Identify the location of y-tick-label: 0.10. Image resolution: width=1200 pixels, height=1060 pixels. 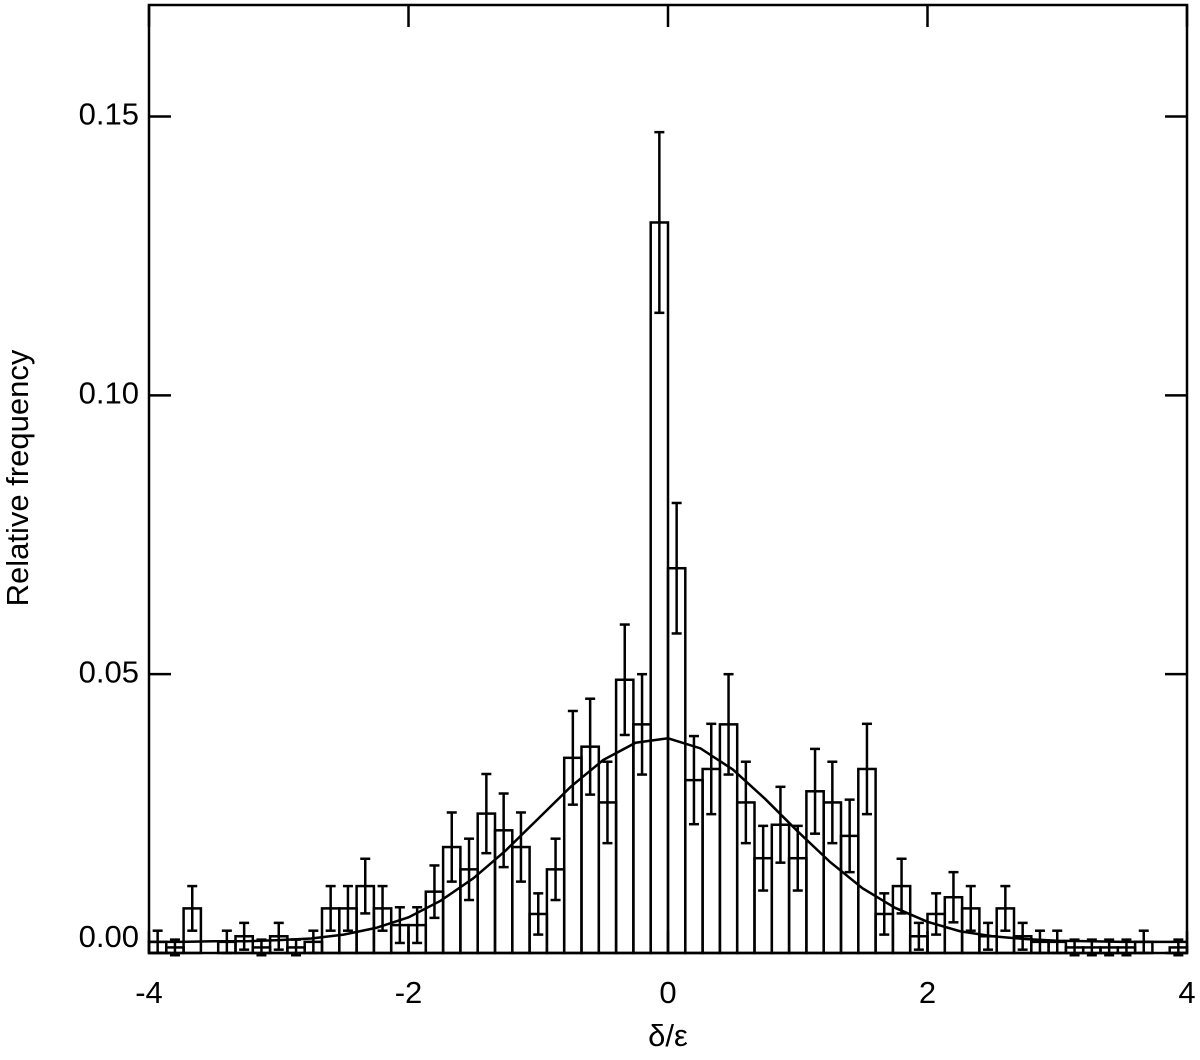
(109, 393).